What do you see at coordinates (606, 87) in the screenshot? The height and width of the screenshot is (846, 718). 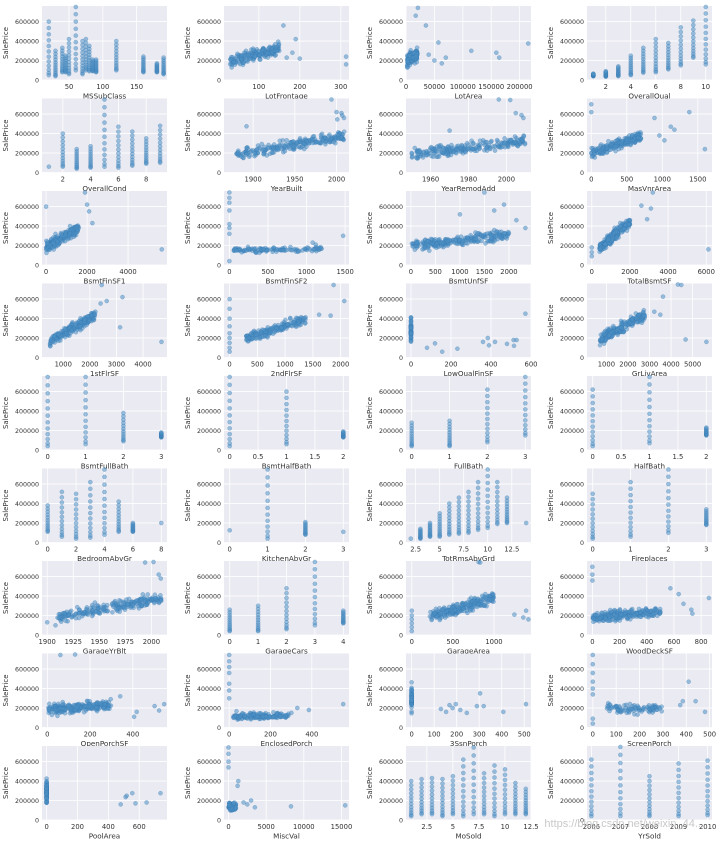 I see `x-tick-label: 2` at bounding box center [606, 87].